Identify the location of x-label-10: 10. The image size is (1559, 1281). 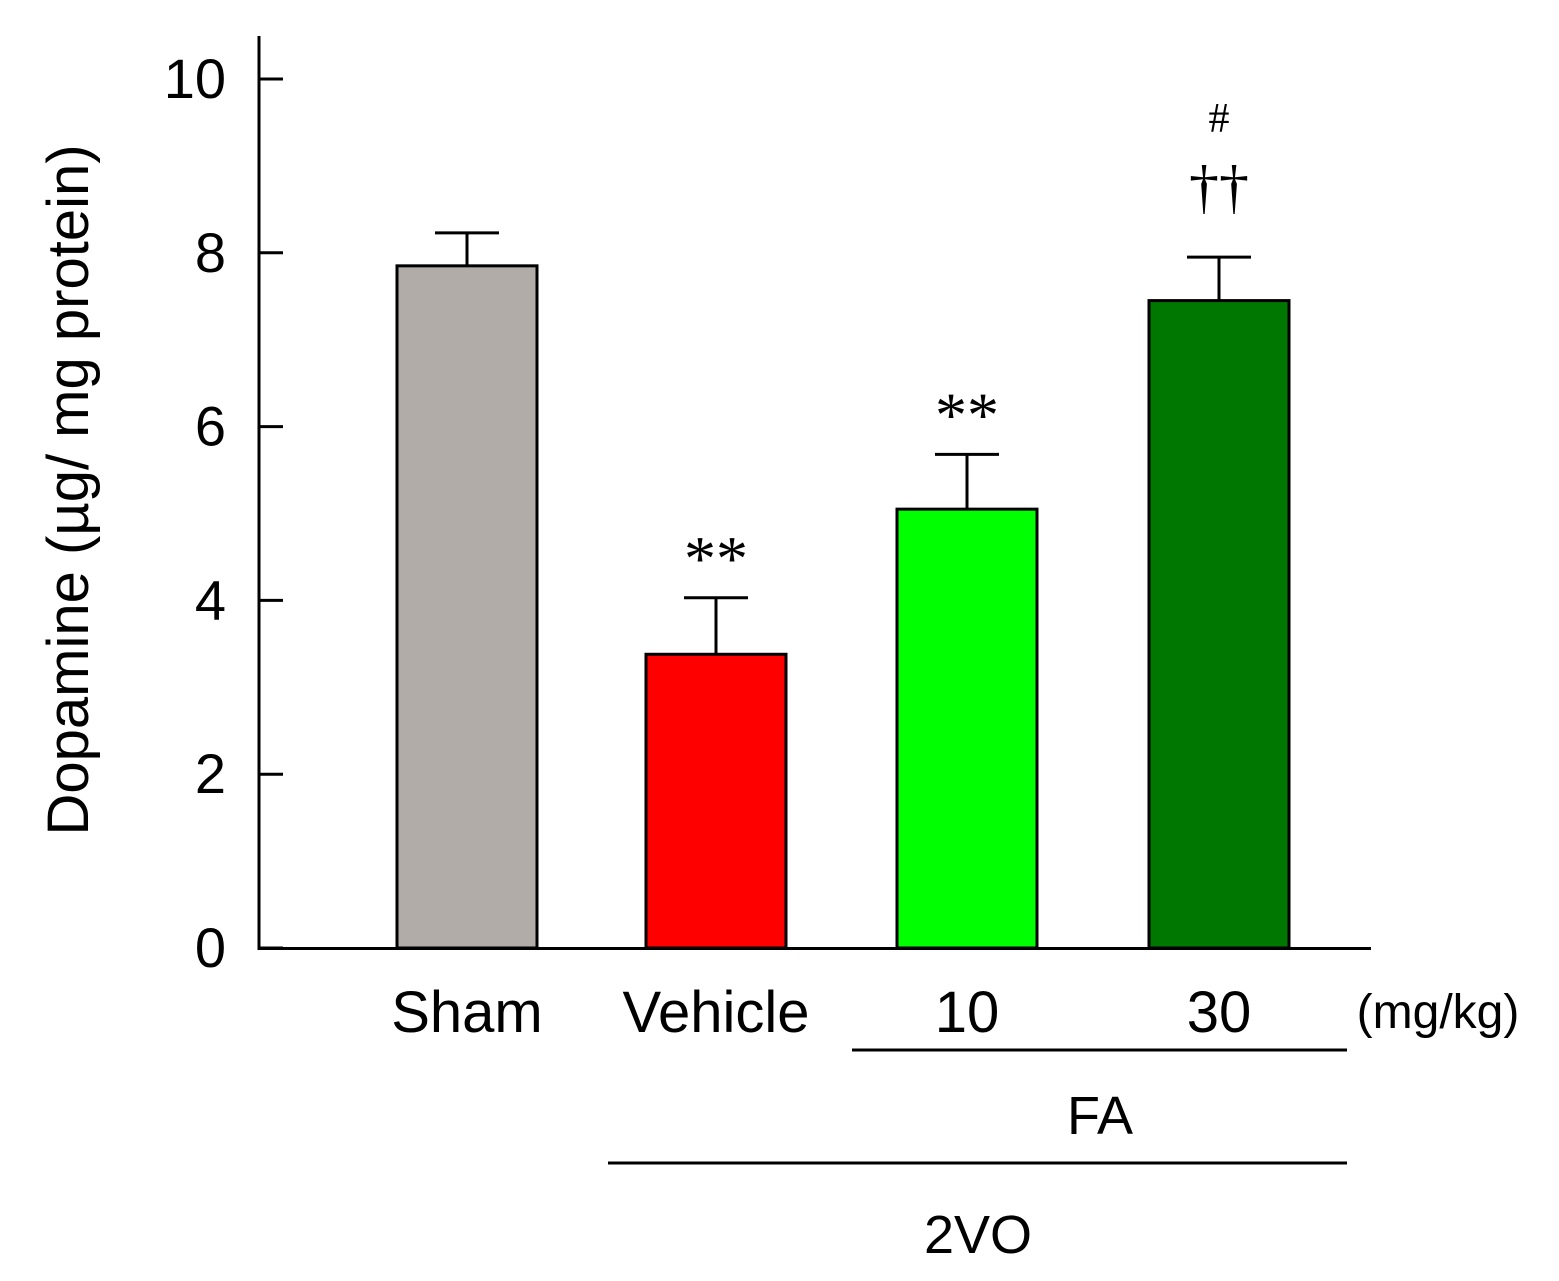
(967, 1012).